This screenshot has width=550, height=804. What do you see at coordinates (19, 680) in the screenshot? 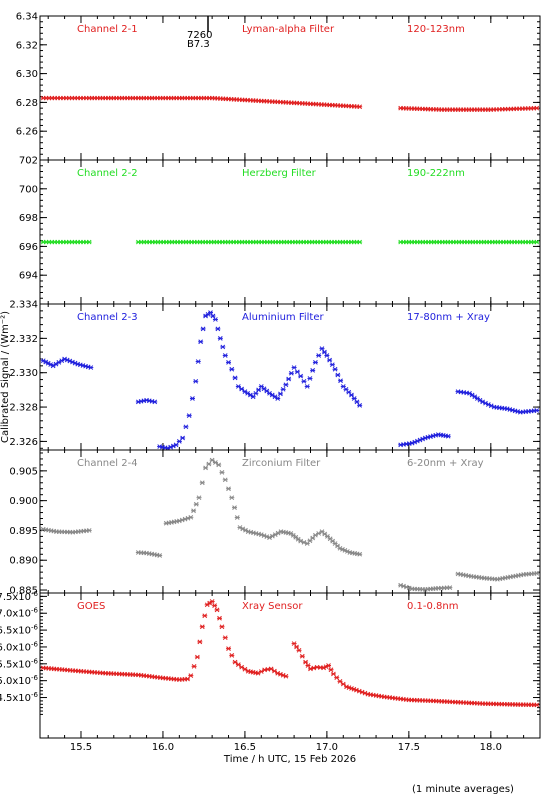
I see `y-tick-label: 5.0x10⁻⁶` at bounding box center [19, 680].